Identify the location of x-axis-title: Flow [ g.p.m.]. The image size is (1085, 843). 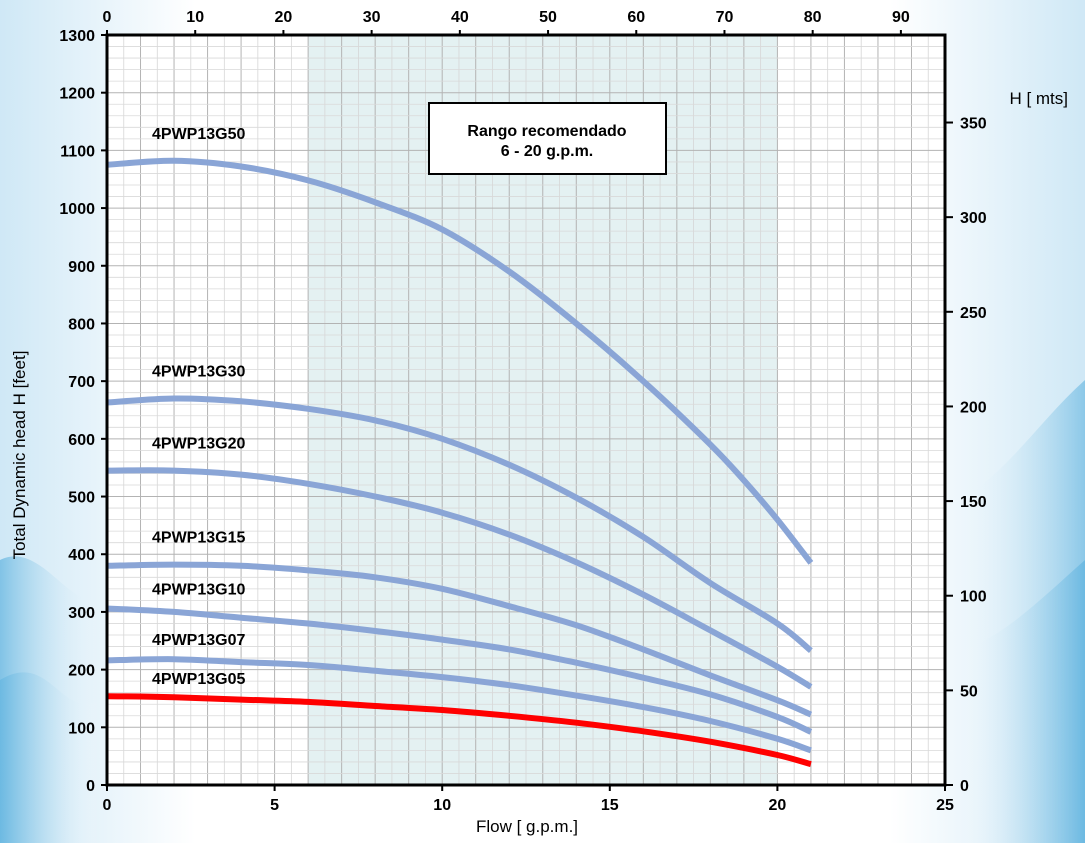
(527, 826).